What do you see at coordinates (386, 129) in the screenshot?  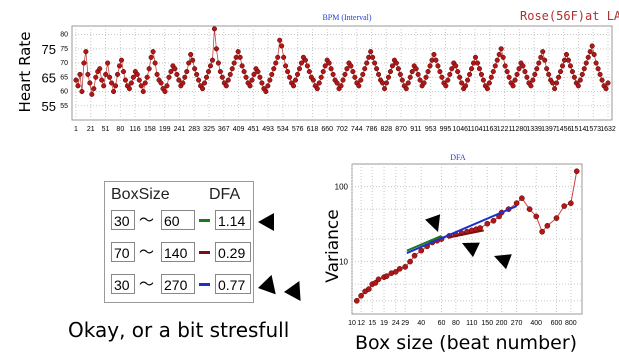 I see `bpm-x-tick-label: 828` at bounding box center [386, 129].